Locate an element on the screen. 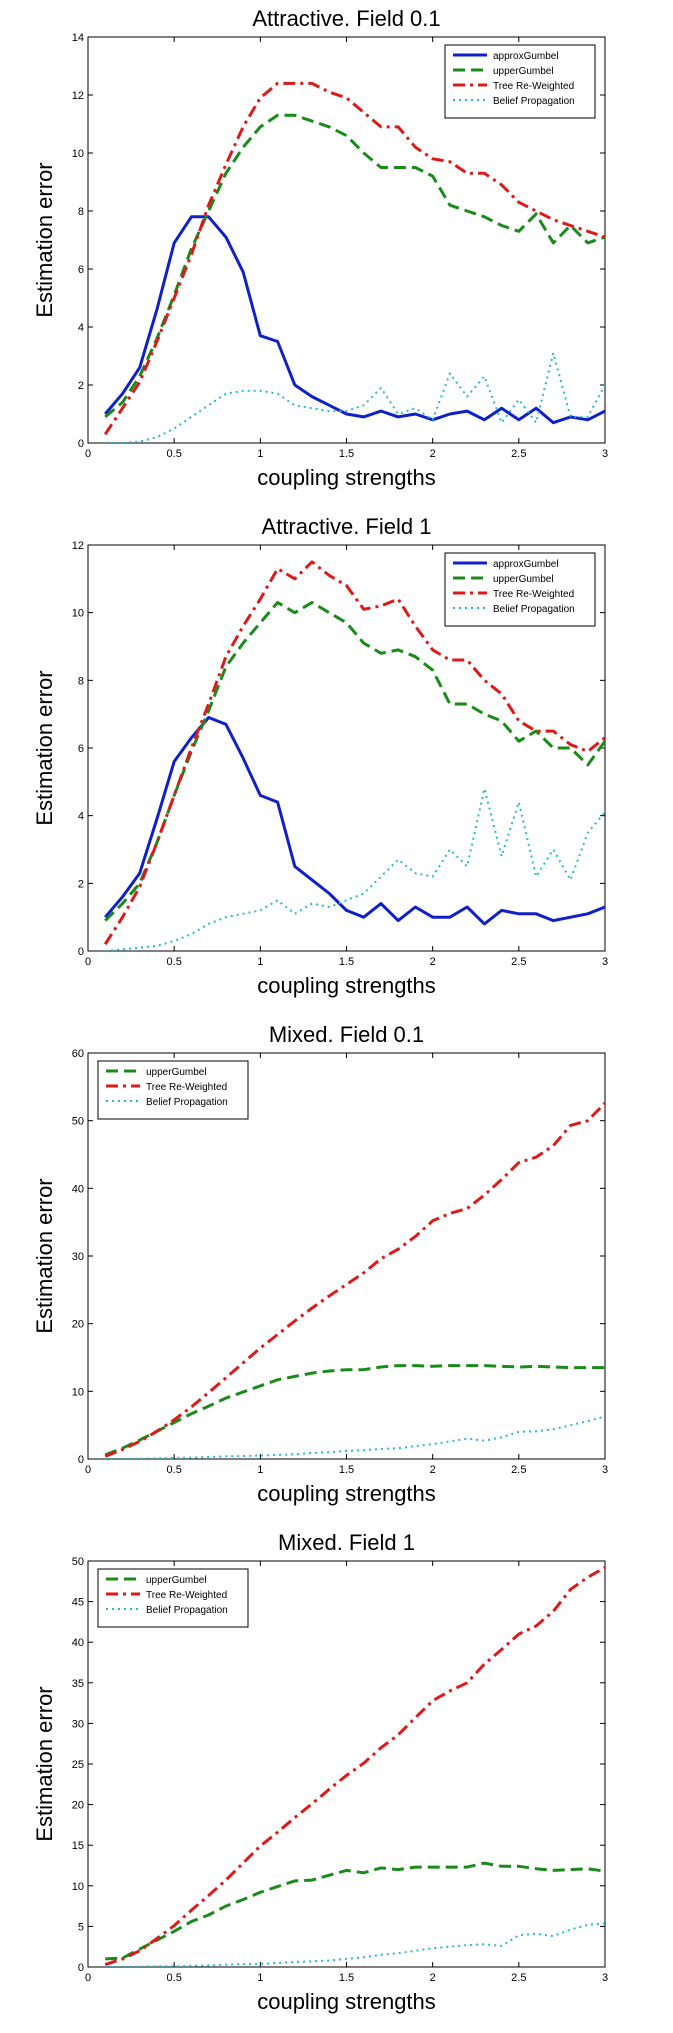  chart-title: Attractive. Field 0.1 is located at coordinates (346, 18).